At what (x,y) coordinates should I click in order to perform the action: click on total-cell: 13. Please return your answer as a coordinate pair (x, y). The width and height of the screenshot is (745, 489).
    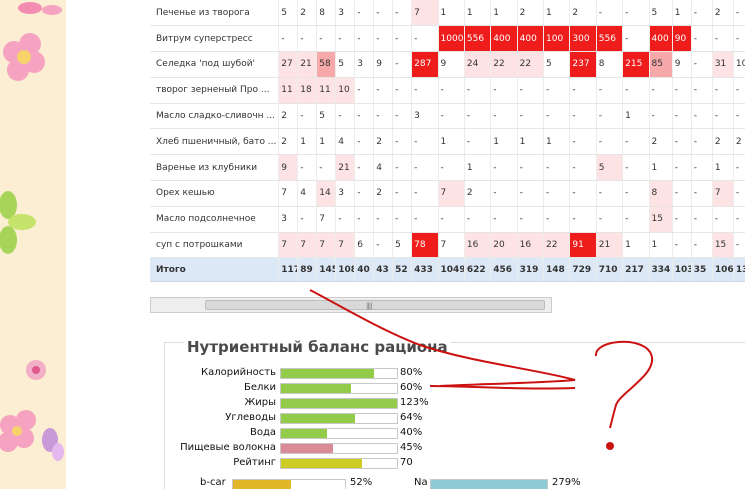
    Looking at the image, I should click on (739, 270).